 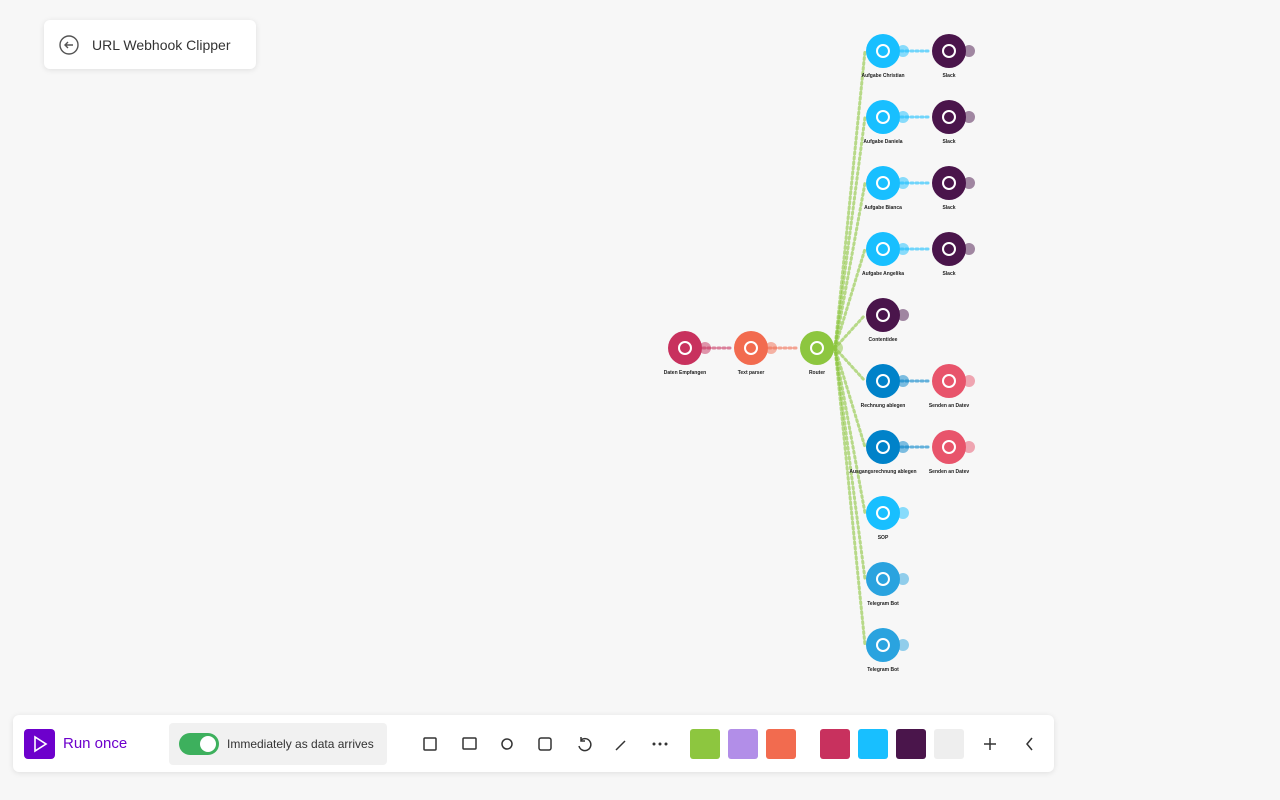 I want to click on toolbar: Run once Immediately as data arrives, so click(x=533, y=743).